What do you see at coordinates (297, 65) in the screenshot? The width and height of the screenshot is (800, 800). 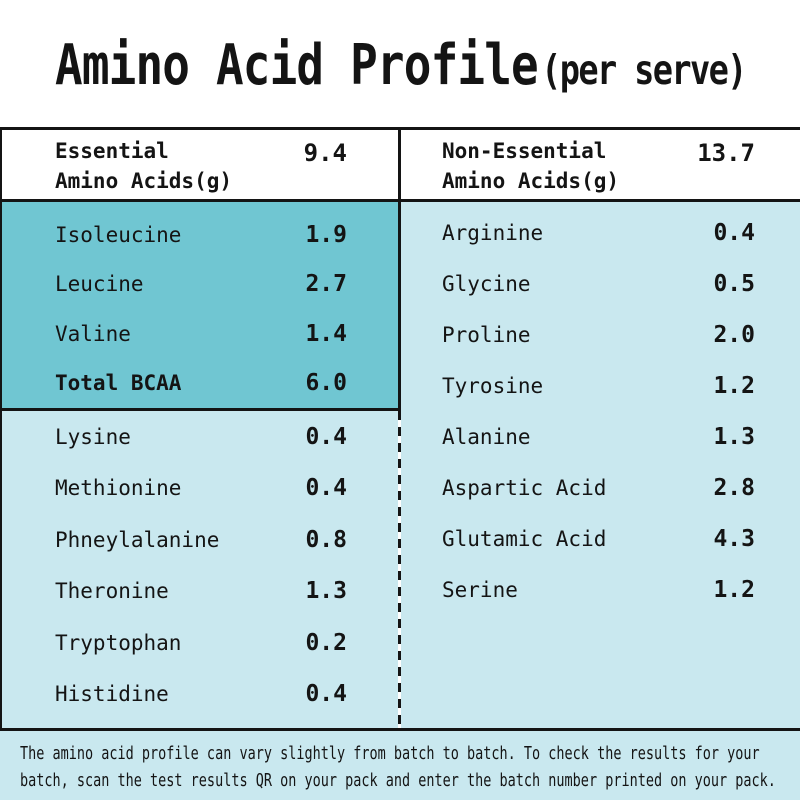 I see `title-main: Amino Acid Profile` at bounding box center [297, 65].